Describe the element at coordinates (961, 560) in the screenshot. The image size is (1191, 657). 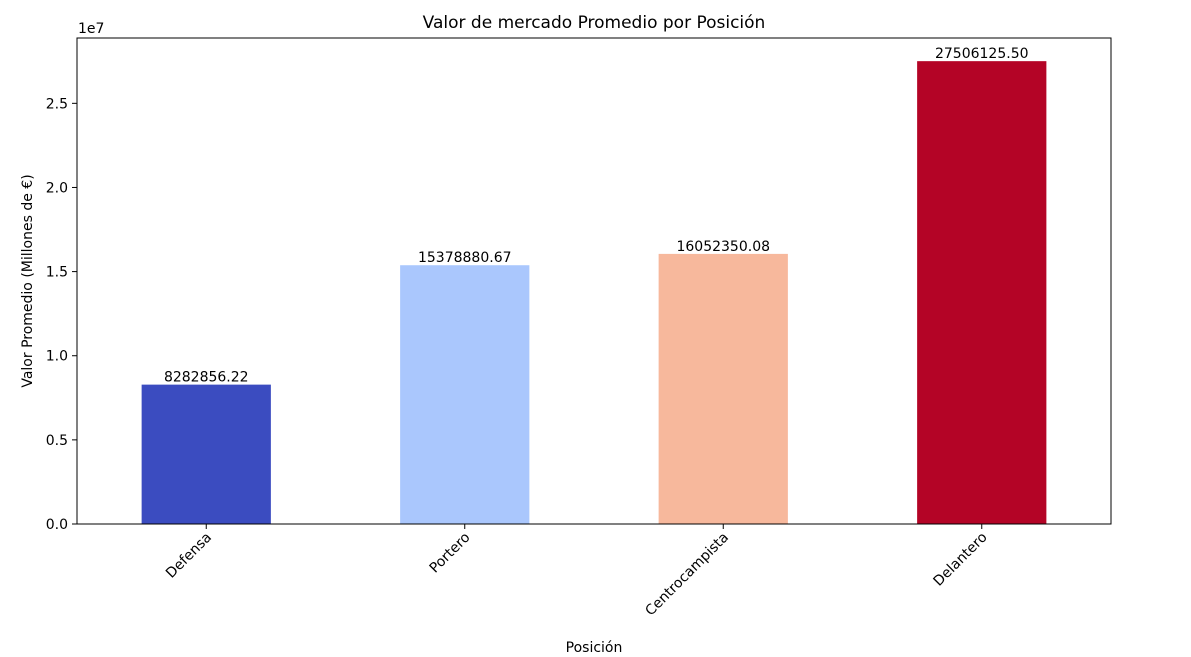
I see `x-tick-label-delantero: Delantero` at that location.